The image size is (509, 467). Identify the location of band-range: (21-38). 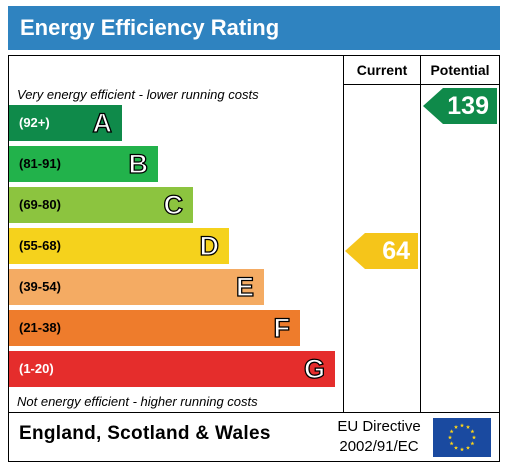
(40, 327).